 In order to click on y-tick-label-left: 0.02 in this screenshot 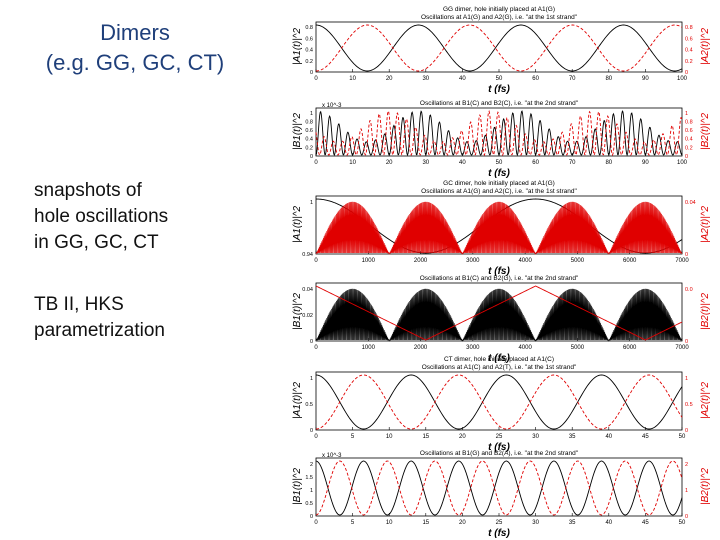, I will do `click(307, 316)`.